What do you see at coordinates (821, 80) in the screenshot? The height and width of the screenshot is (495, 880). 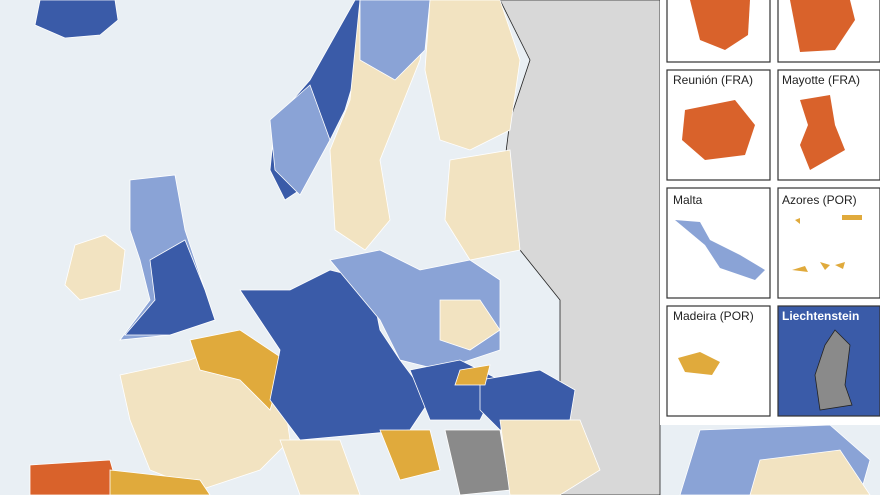 I see `inset-label: Mayotte (FRA)` at bounding box center [821, 80].